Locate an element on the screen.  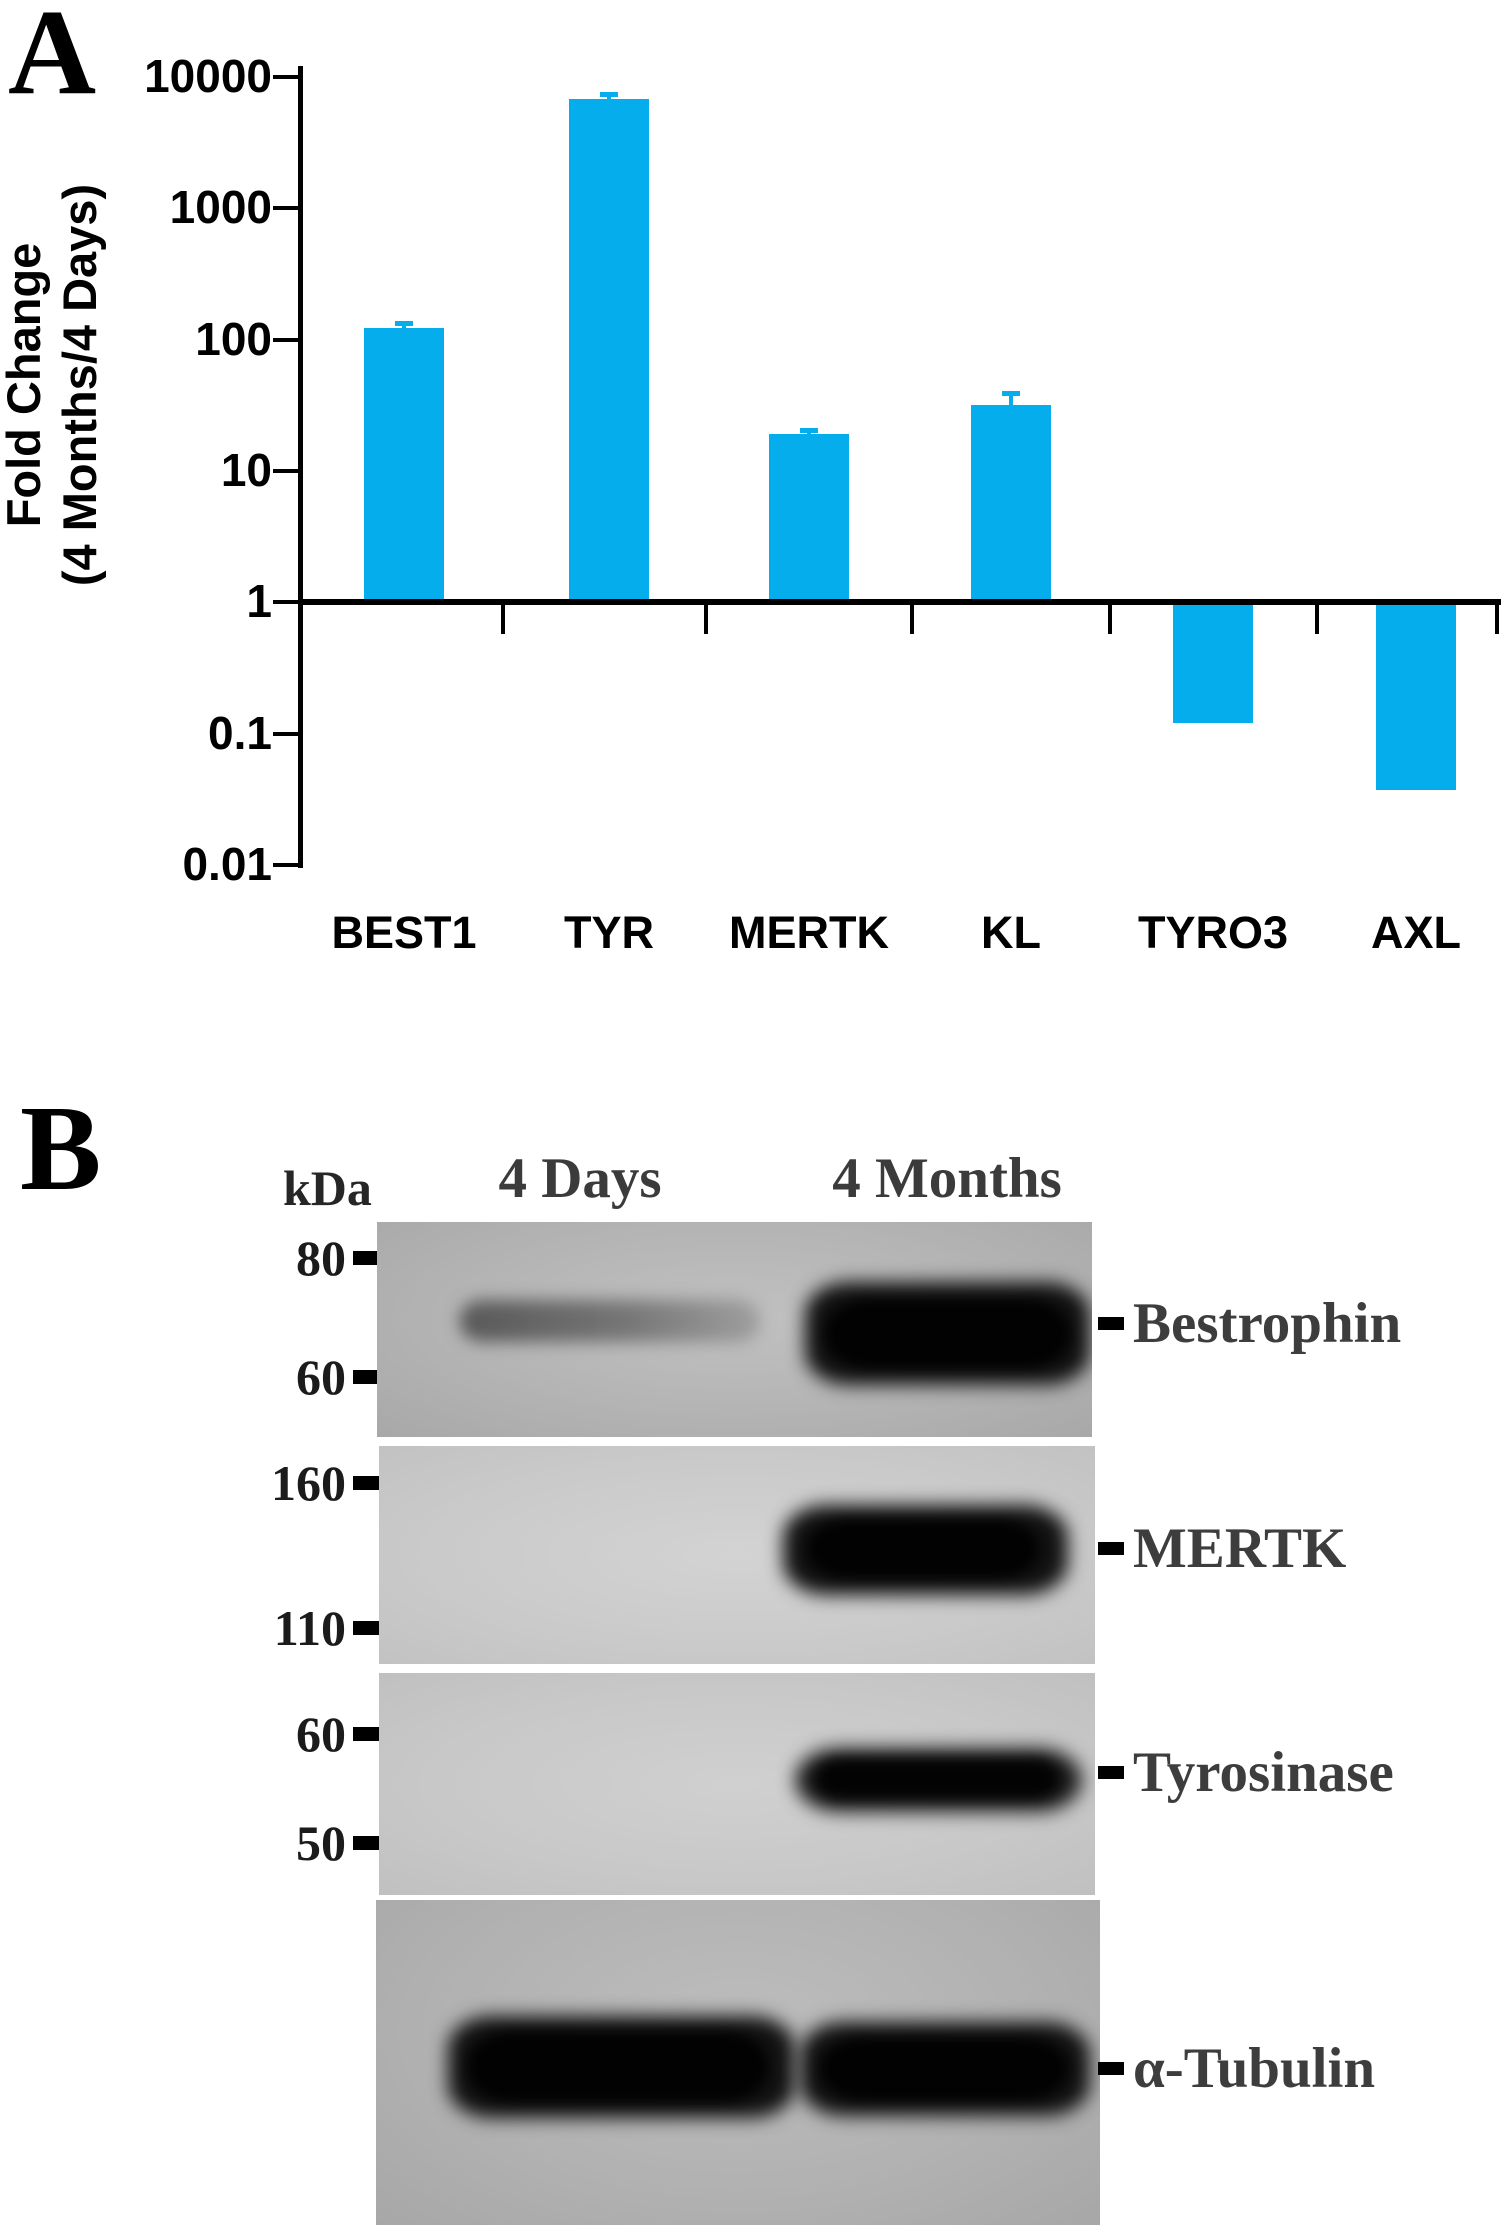
marker-50kda: 50 is located at coordinates (255, 1843).